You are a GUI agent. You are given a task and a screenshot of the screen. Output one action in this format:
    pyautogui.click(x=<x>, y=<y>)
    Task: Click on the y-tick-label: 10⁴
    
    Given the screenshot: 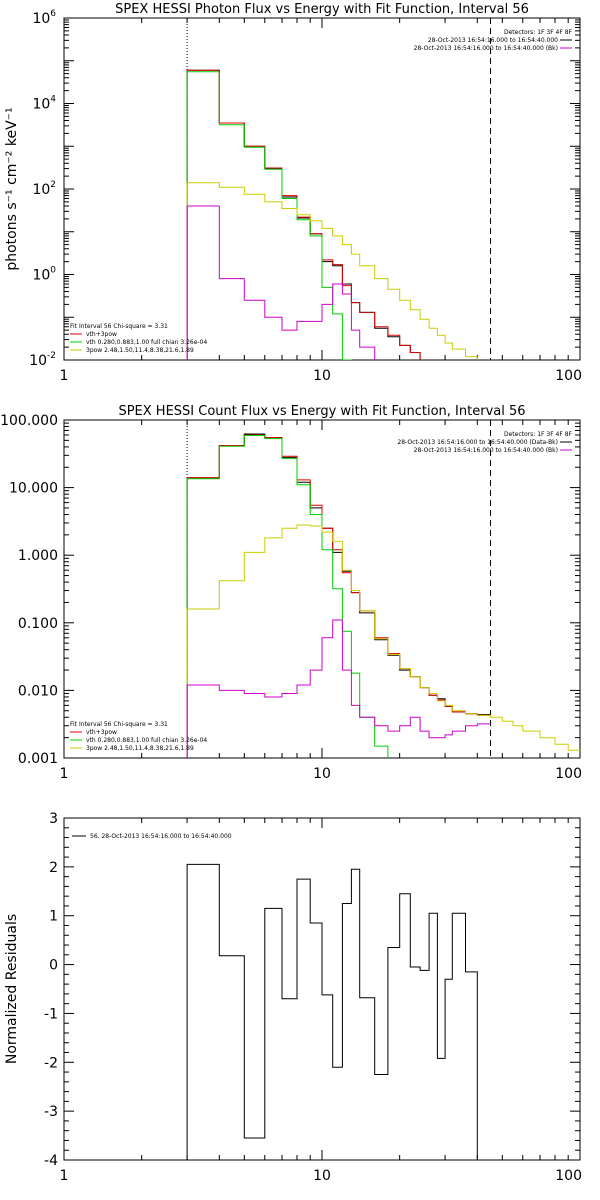 What is the action you would take?
    pyautogui.click(x=44, y=104)
    